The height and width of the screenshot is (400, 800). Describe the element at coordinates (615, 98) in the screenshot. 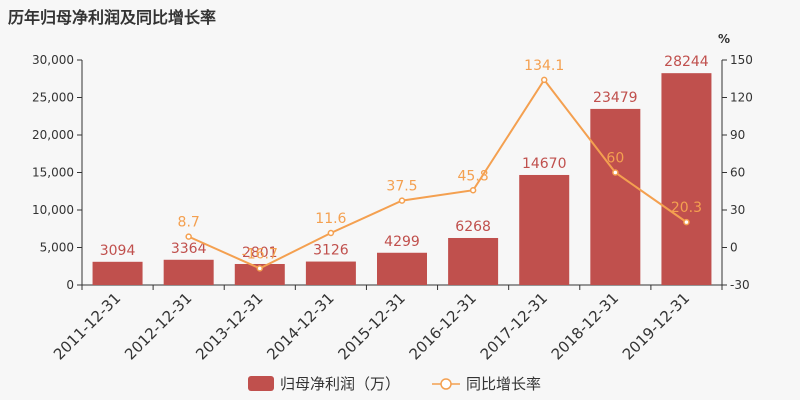

I see `bar-data-label: 23479` at that location.